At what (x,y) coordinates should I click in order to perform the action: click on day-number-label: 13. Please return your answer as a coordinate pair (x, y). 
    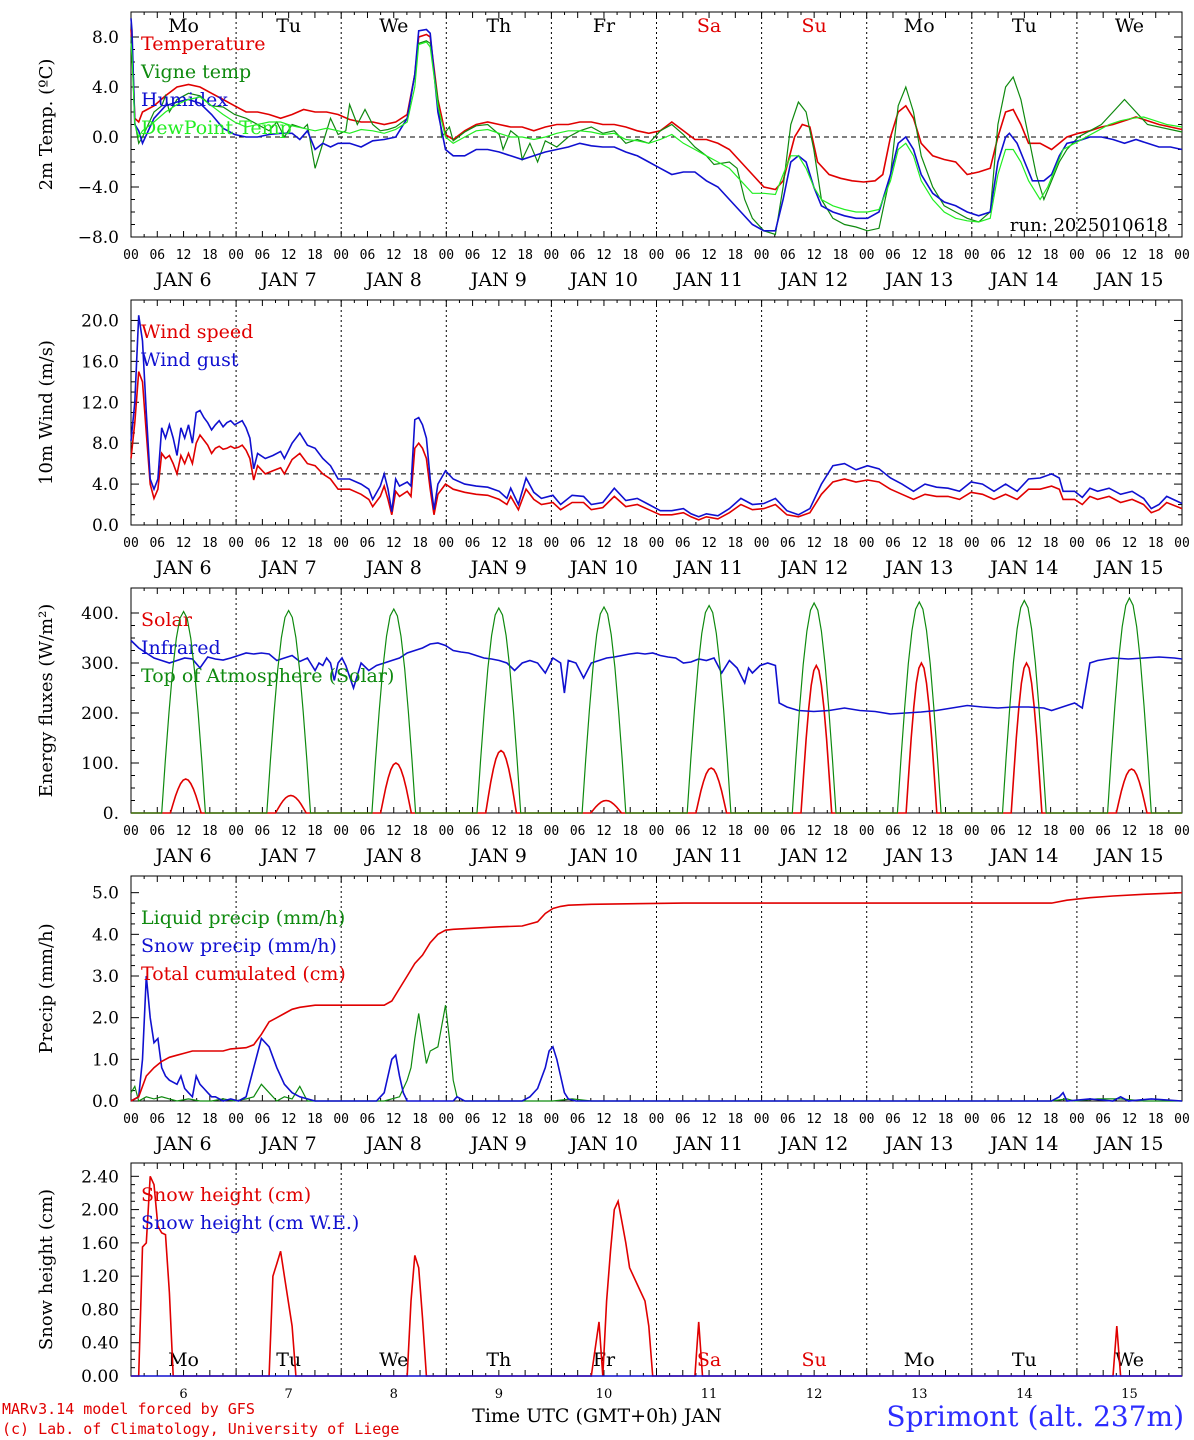
    Looking at the image, I should click on (919, 1394).